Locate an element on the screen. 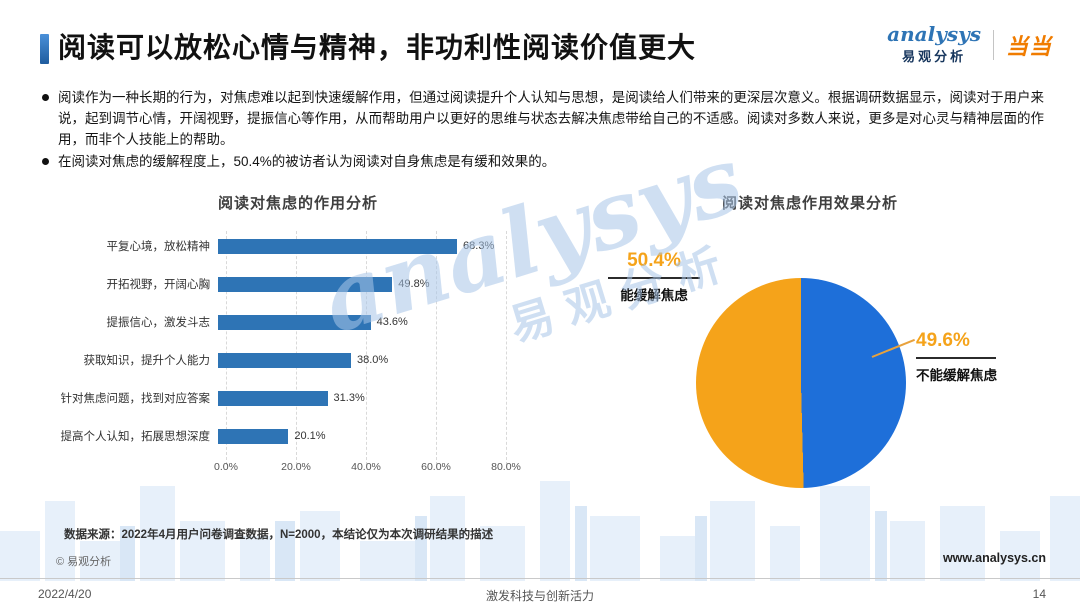 The image size is (1080, 608). pie-callout-no-relieve: 49.6% 不能缓解焦虑 is located at coordinates (968, 357).